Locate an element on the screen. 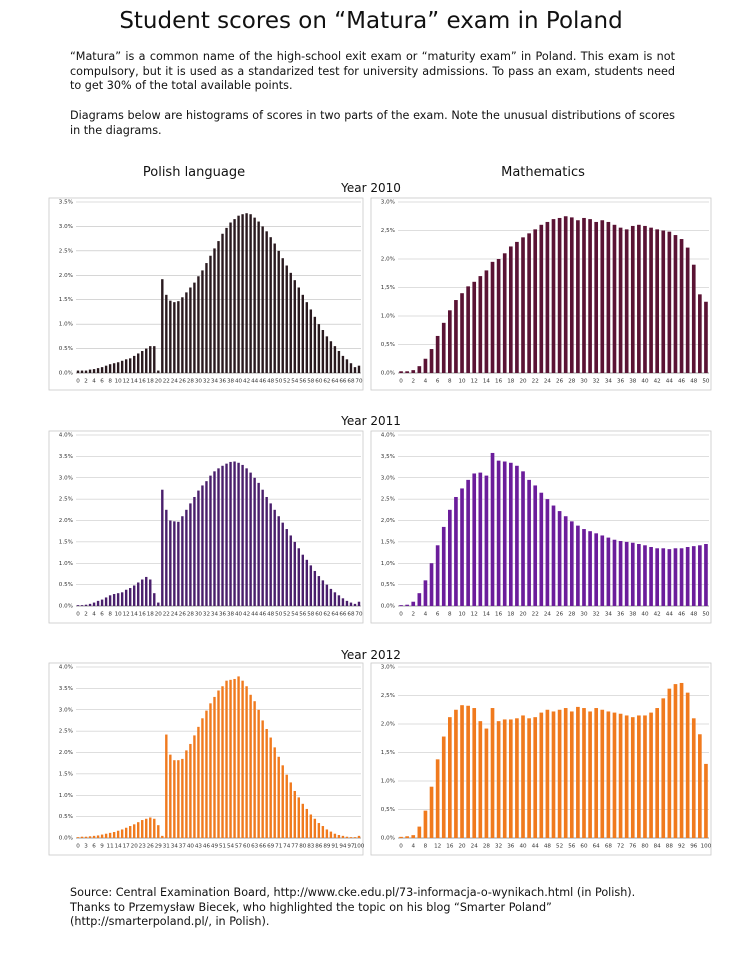 This screenshot has height=960, width=742. x-tick-label: 64 is located at coordinates (335, 382).